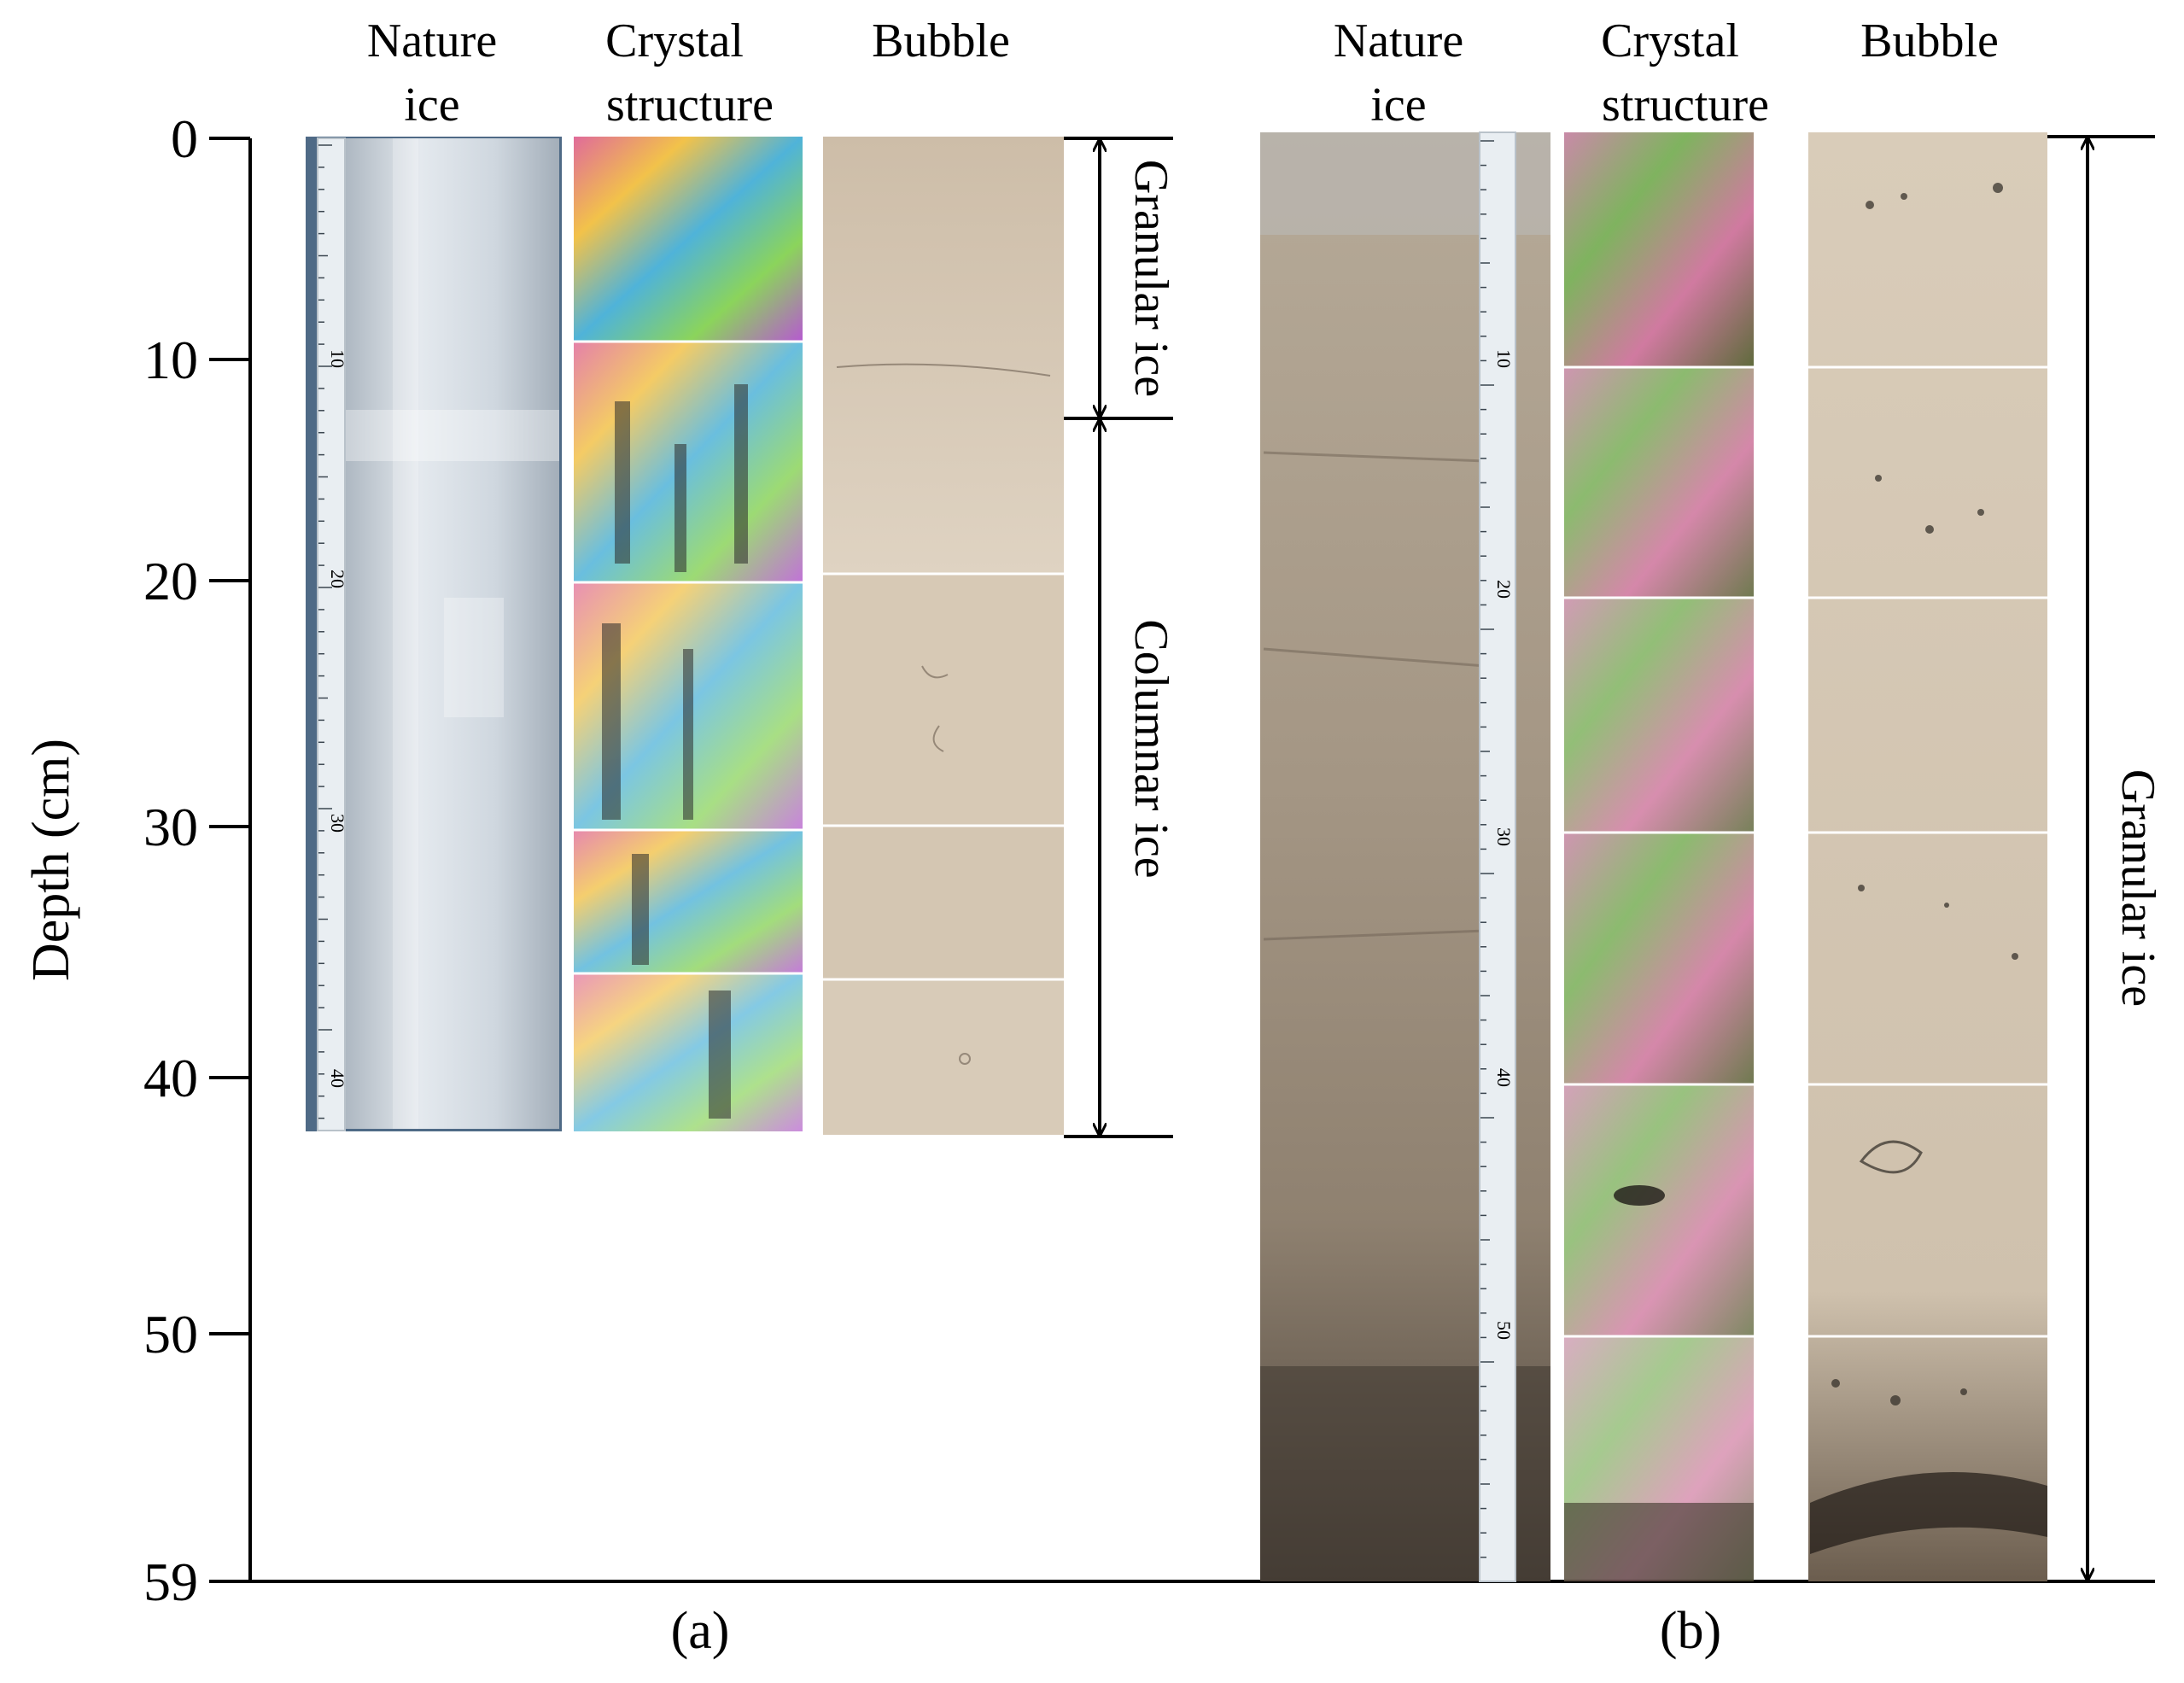 The image size is (2184, 1683). What do you see at coordinates (337, 358) in the screenshot?
I see `panel-a-ruler-mark-10: 10` at bounding box center [337, 358].